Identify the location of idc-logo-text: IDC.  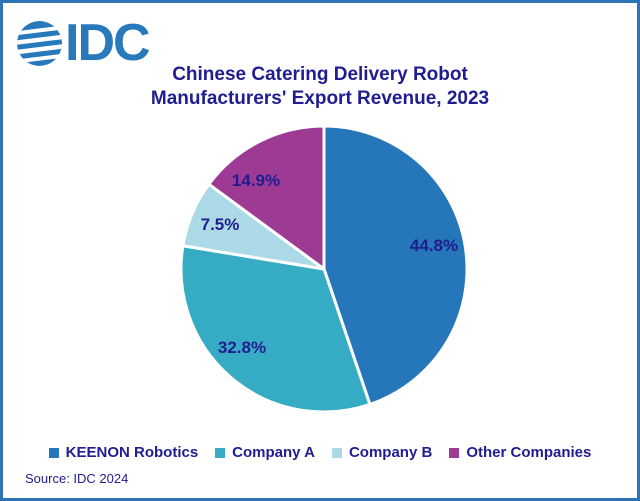
(108, 43).